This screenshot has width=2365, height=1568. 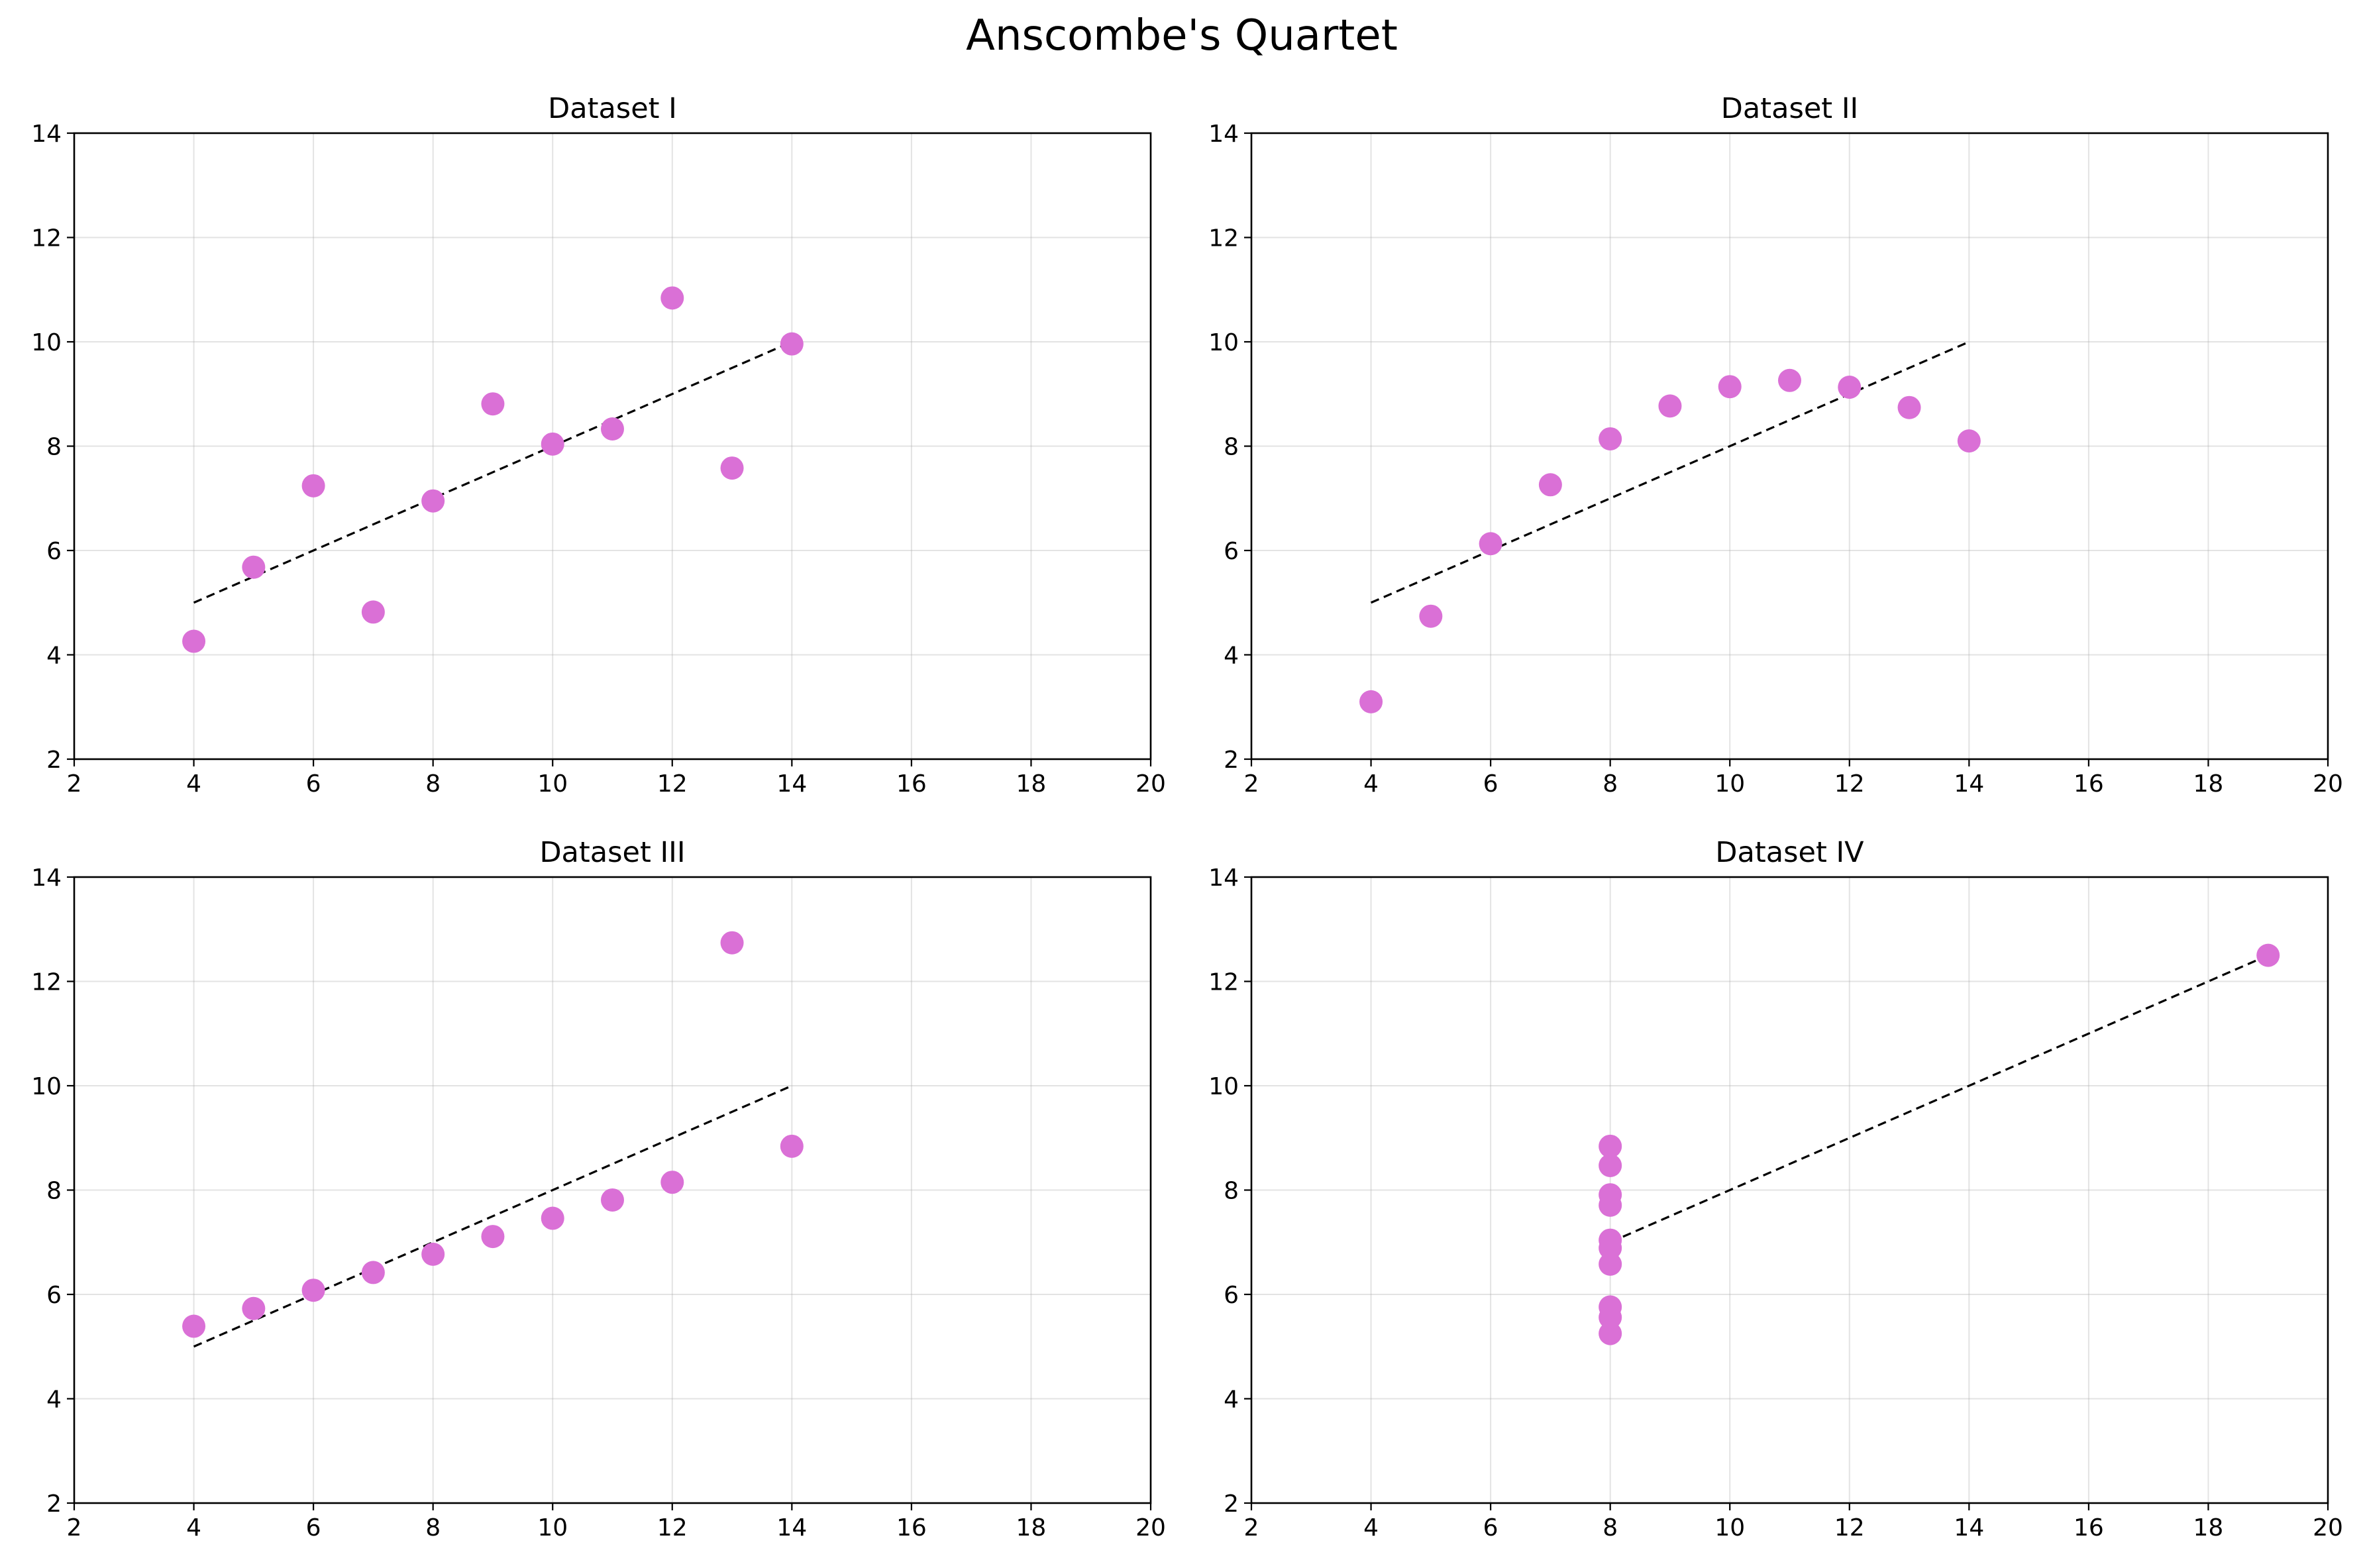 What do you see at coordinates (1789, 109) in the screenshot?
I see `panel-title: Dataset II` at bounding box center [1789, 109].